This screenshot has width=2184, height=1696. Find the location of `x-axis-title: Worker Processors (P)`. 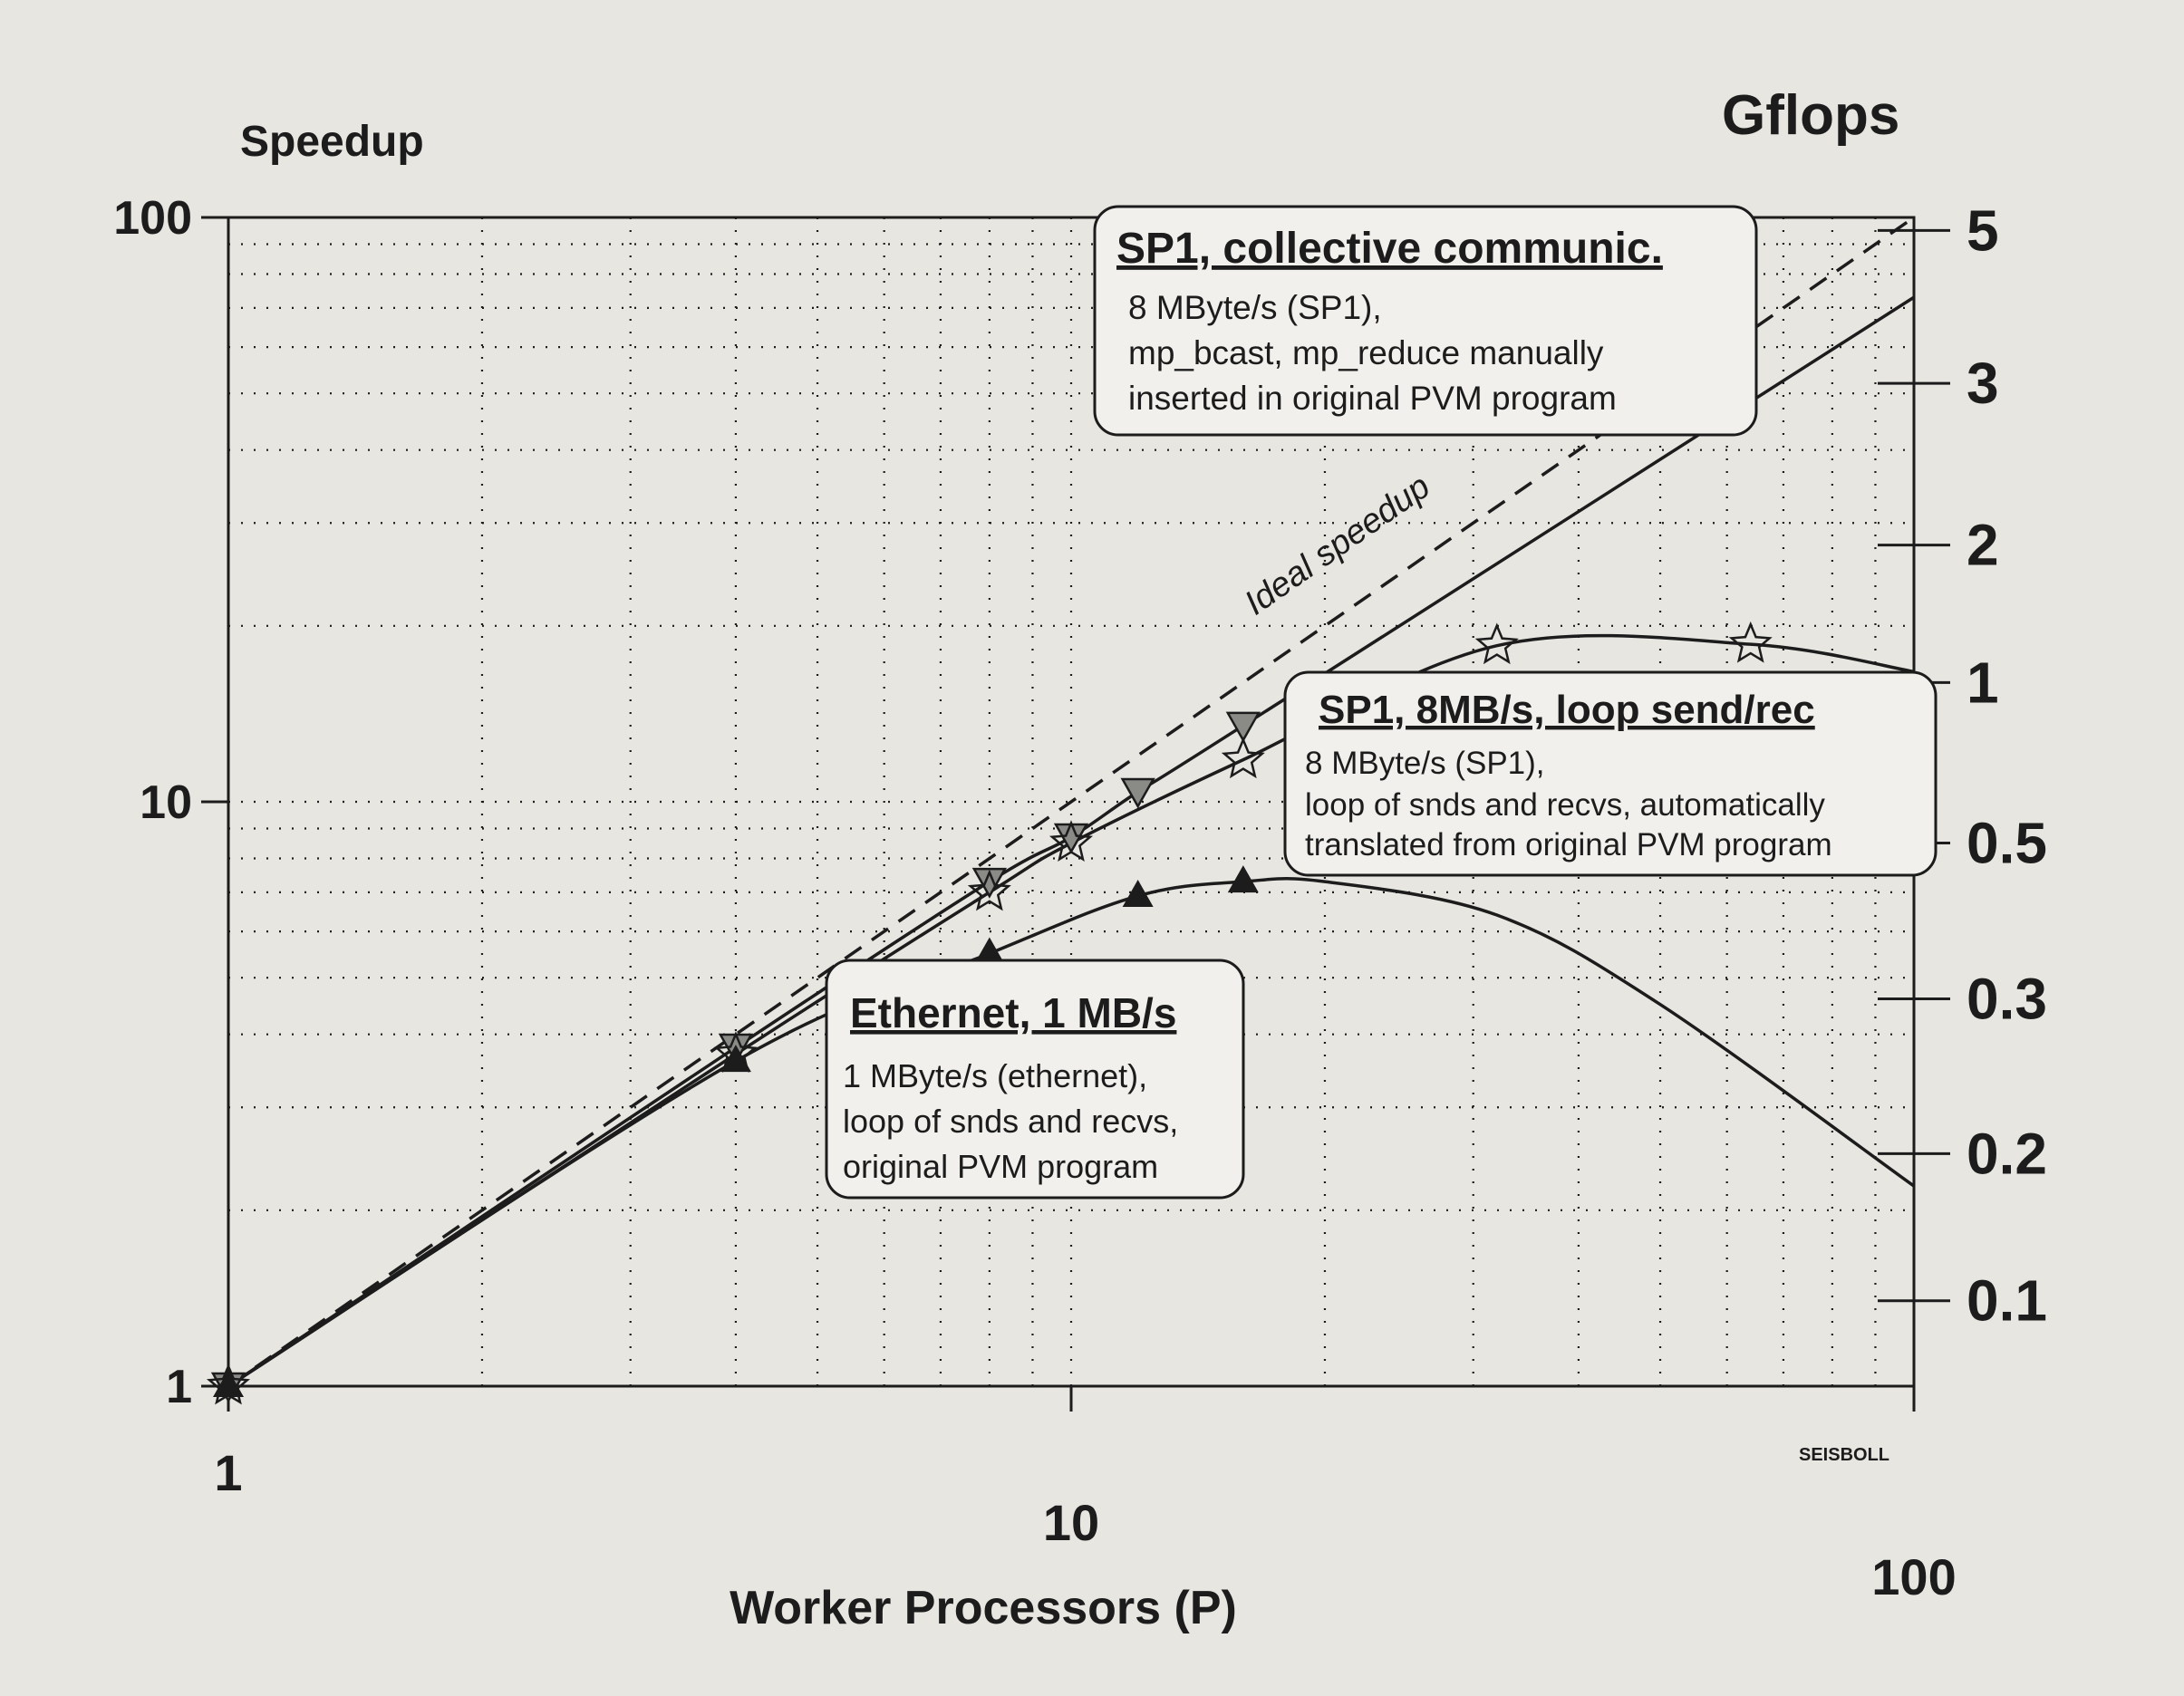

x-axis-title: Worker Processors (P) is located at coordinates (984, 1608).